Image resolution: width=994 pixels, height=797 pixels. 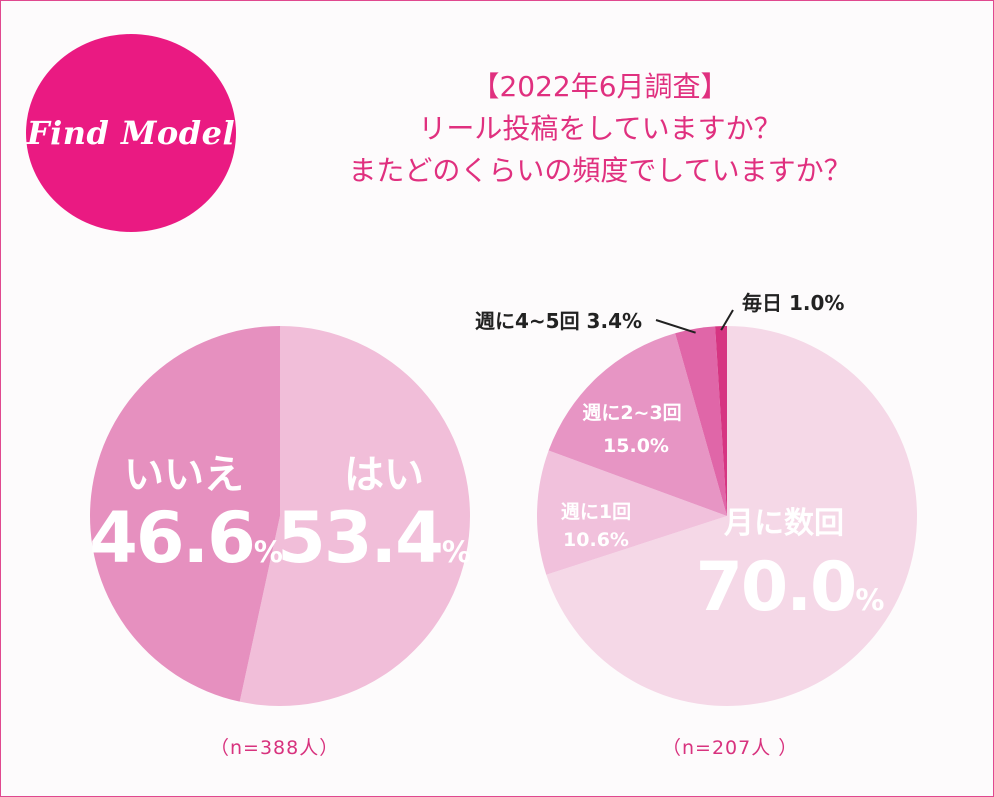 I want to click on logo-text: Find Model, so click(x=131, y=133).